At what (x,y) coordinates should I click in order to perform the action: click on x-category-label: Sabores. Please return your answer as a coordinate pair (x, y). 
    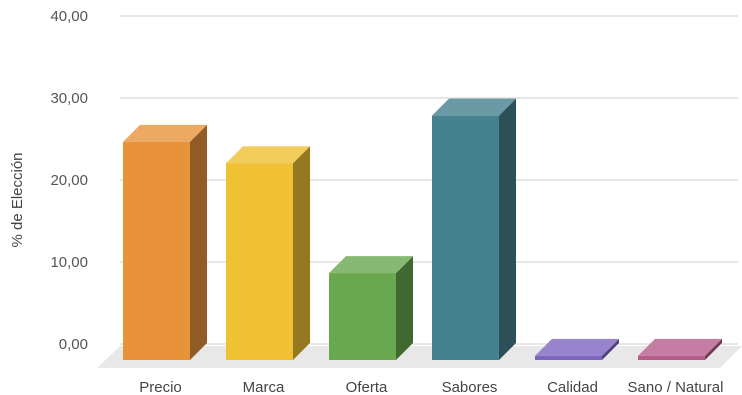
    Looking at the image, I should click on (470, 387).